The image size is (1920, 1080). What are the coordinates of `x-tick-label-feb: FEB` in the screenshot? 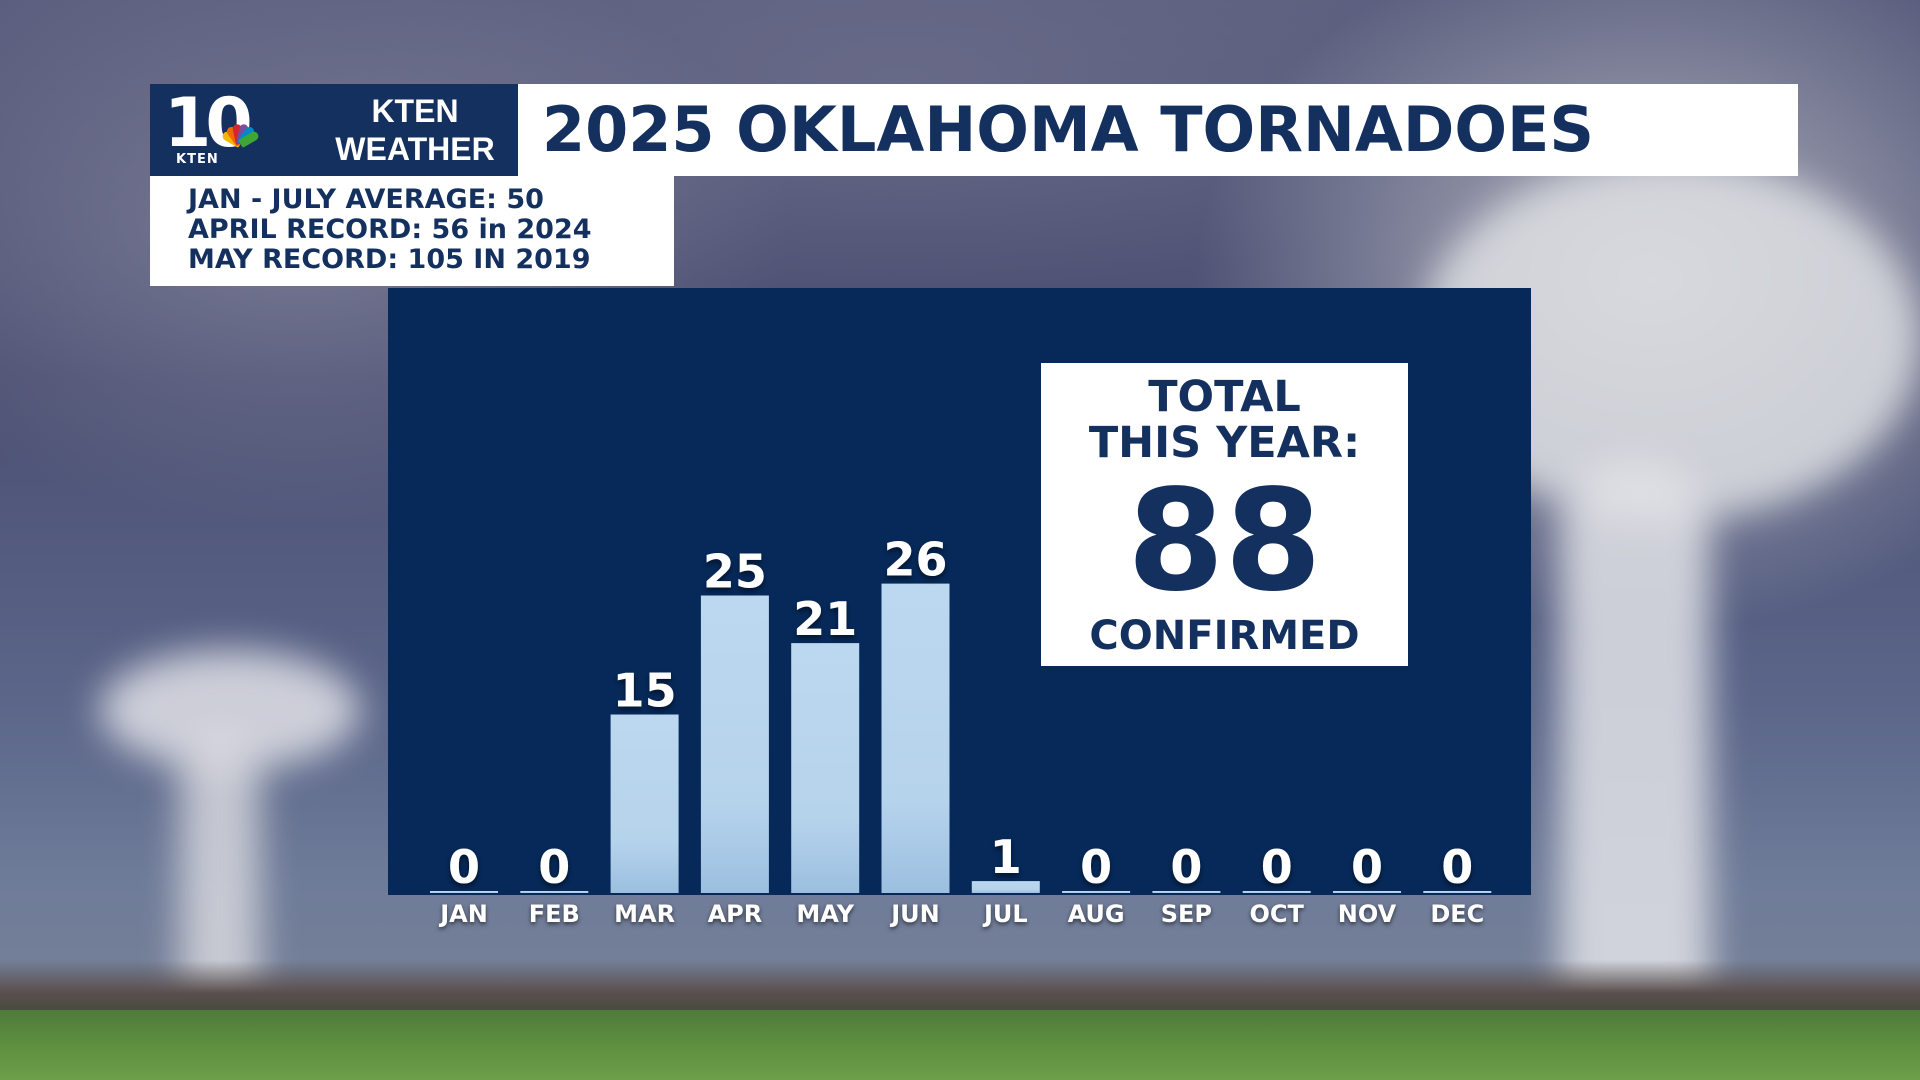 It's located at (554, 914).